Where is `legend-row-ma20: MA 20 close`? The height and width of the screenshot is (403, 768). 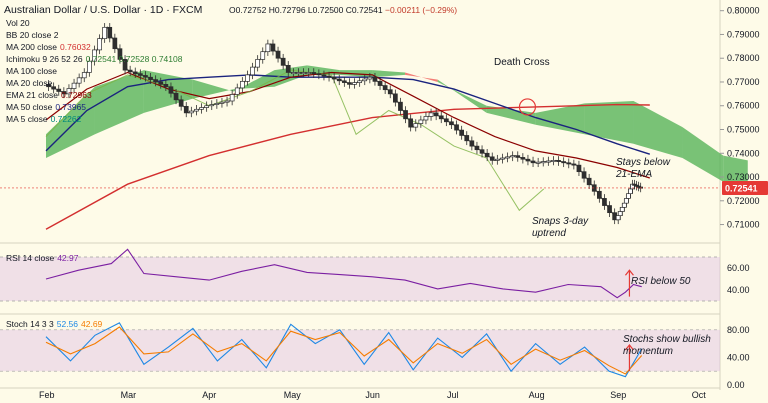 legend-row-ma20: MA 20 close is located at coordinates (95, 83).